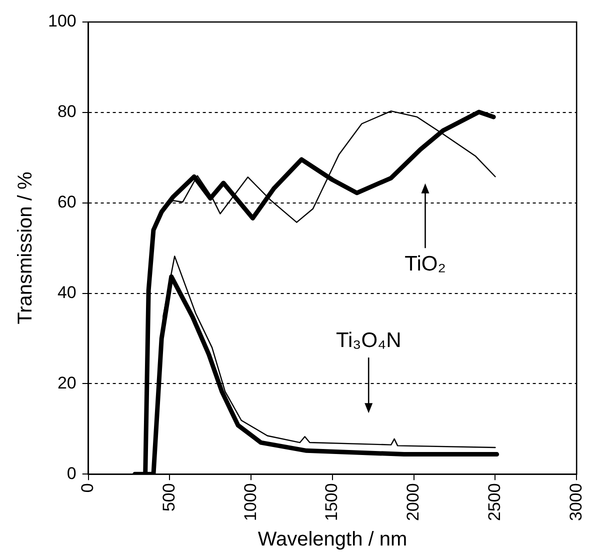 This screenshot has height=560, width=600. What do you see at coordinates (66, 112) in the screenshot?
I see `y-tick-label: 80` at bounding box center [66, 112].